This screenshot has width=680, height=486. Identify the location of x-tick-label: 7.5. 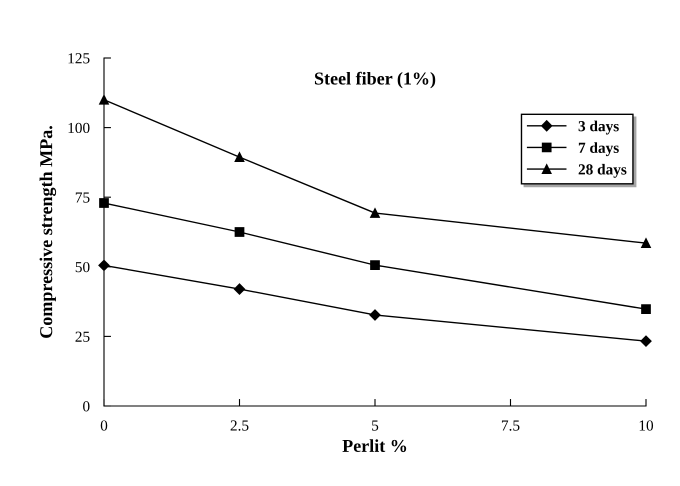
(511, 425).